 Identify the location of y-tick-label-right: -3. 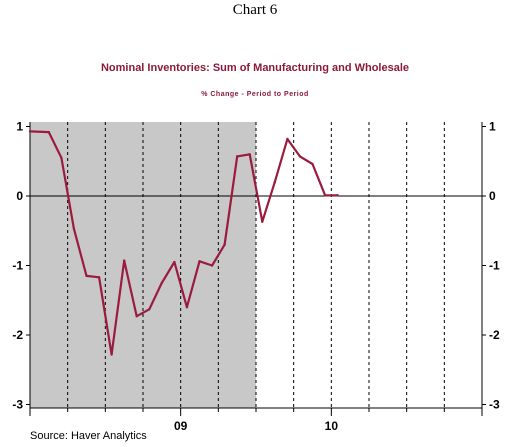
(494, 405).